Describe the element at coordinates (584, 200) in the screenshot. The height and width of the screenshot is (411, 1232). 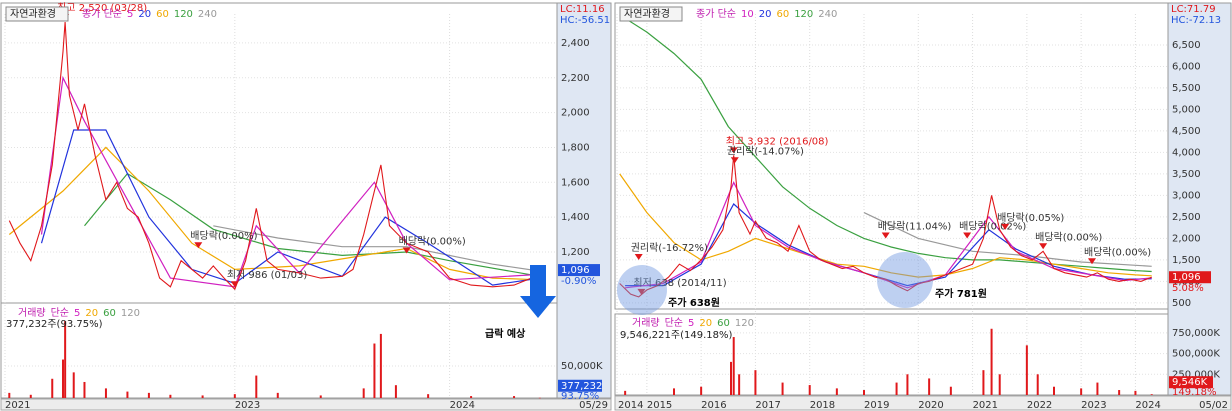
I see `axis-column` at that location.